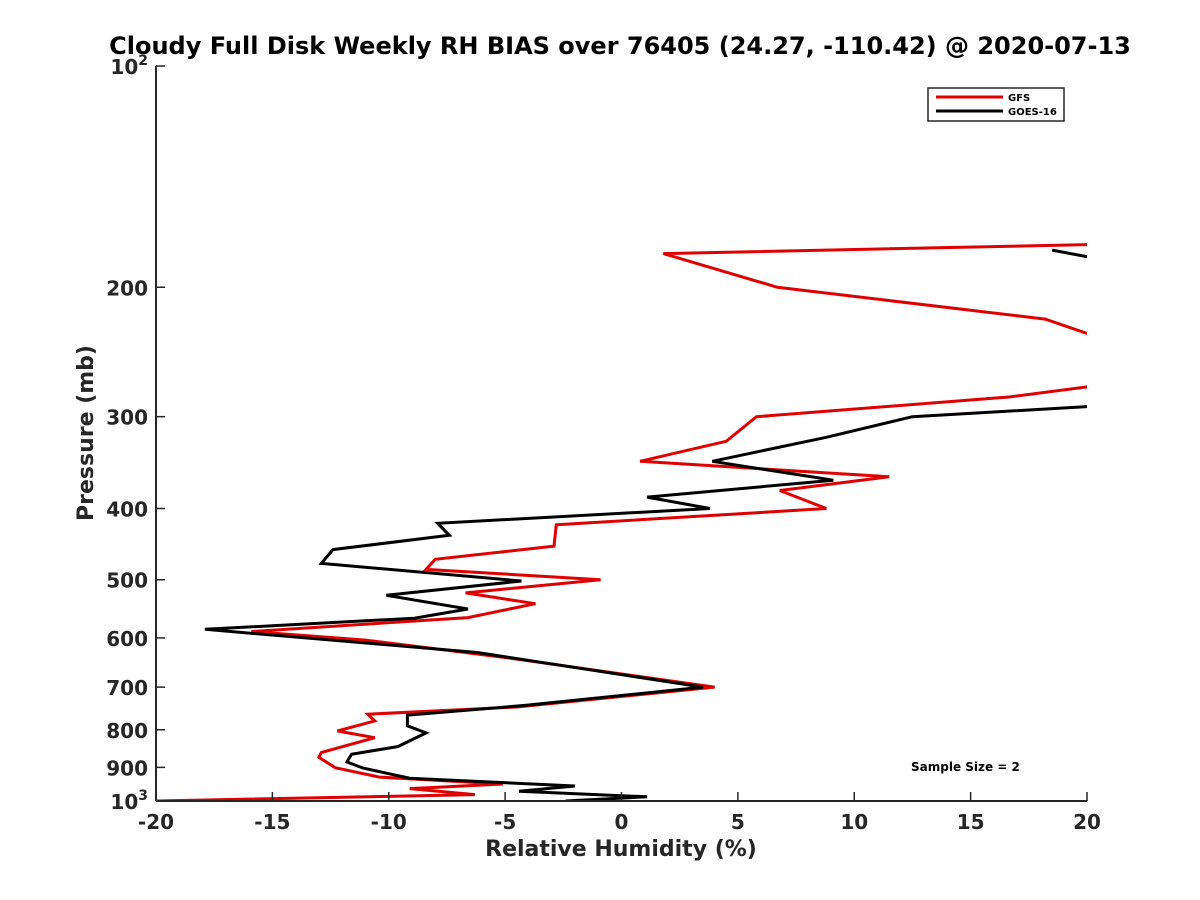 The image size is (1200, 900). What do you see at coordinates (965, 767) in the screenshot?
I see `sample-size-annotation: Sample Size = 2` at bounding box center [965, 767].